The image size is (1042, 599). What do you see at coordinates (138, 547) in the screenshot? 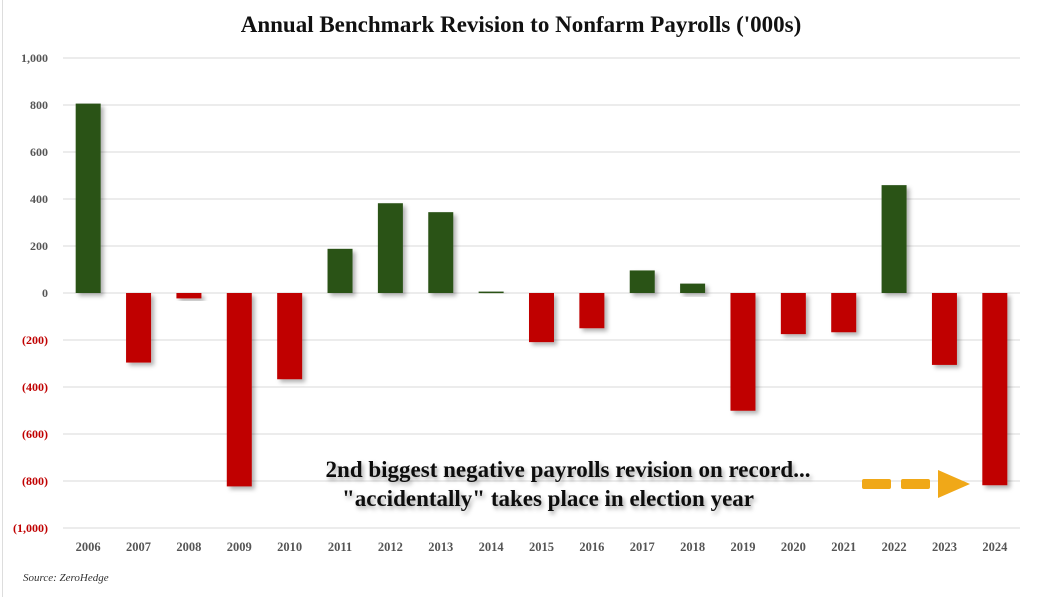
I see `x-tick-label: 2007` at bounding box center [138, 547].